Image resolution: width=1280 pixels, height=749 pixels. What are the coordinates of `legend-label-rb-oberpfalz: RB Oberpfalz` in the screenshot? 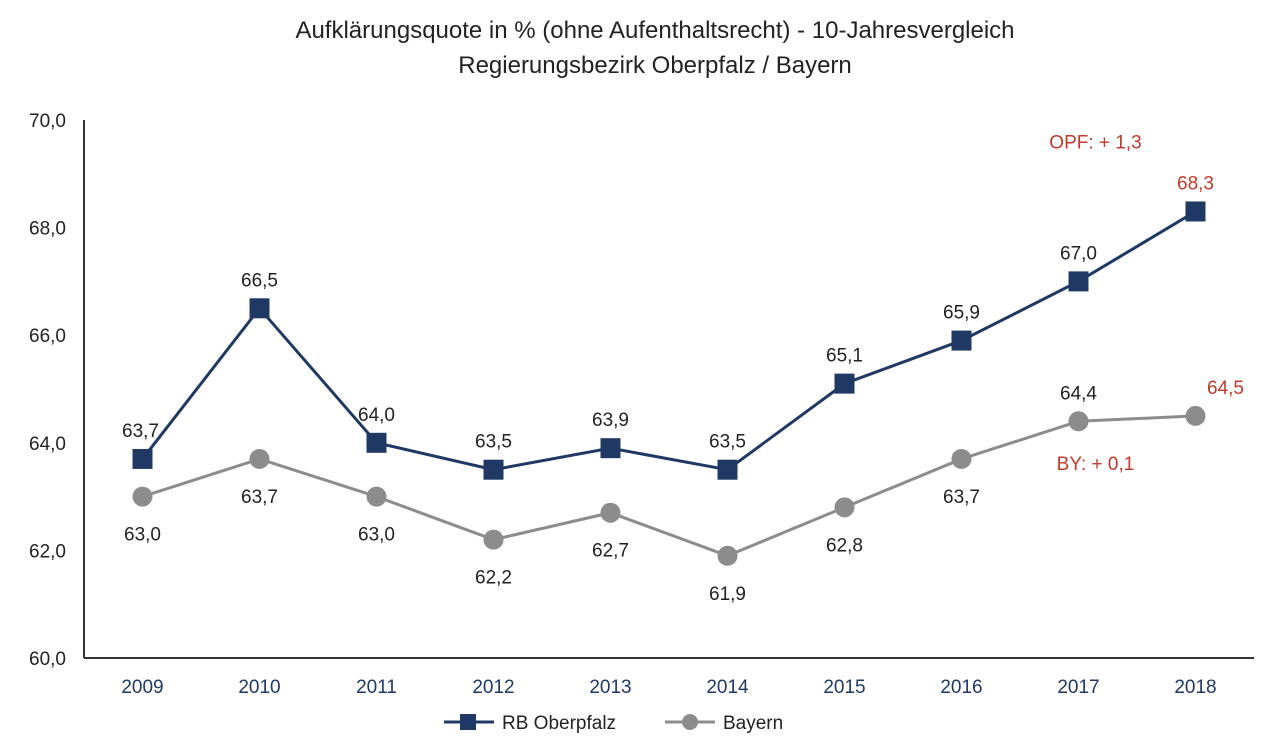 It's located at (559, 723).